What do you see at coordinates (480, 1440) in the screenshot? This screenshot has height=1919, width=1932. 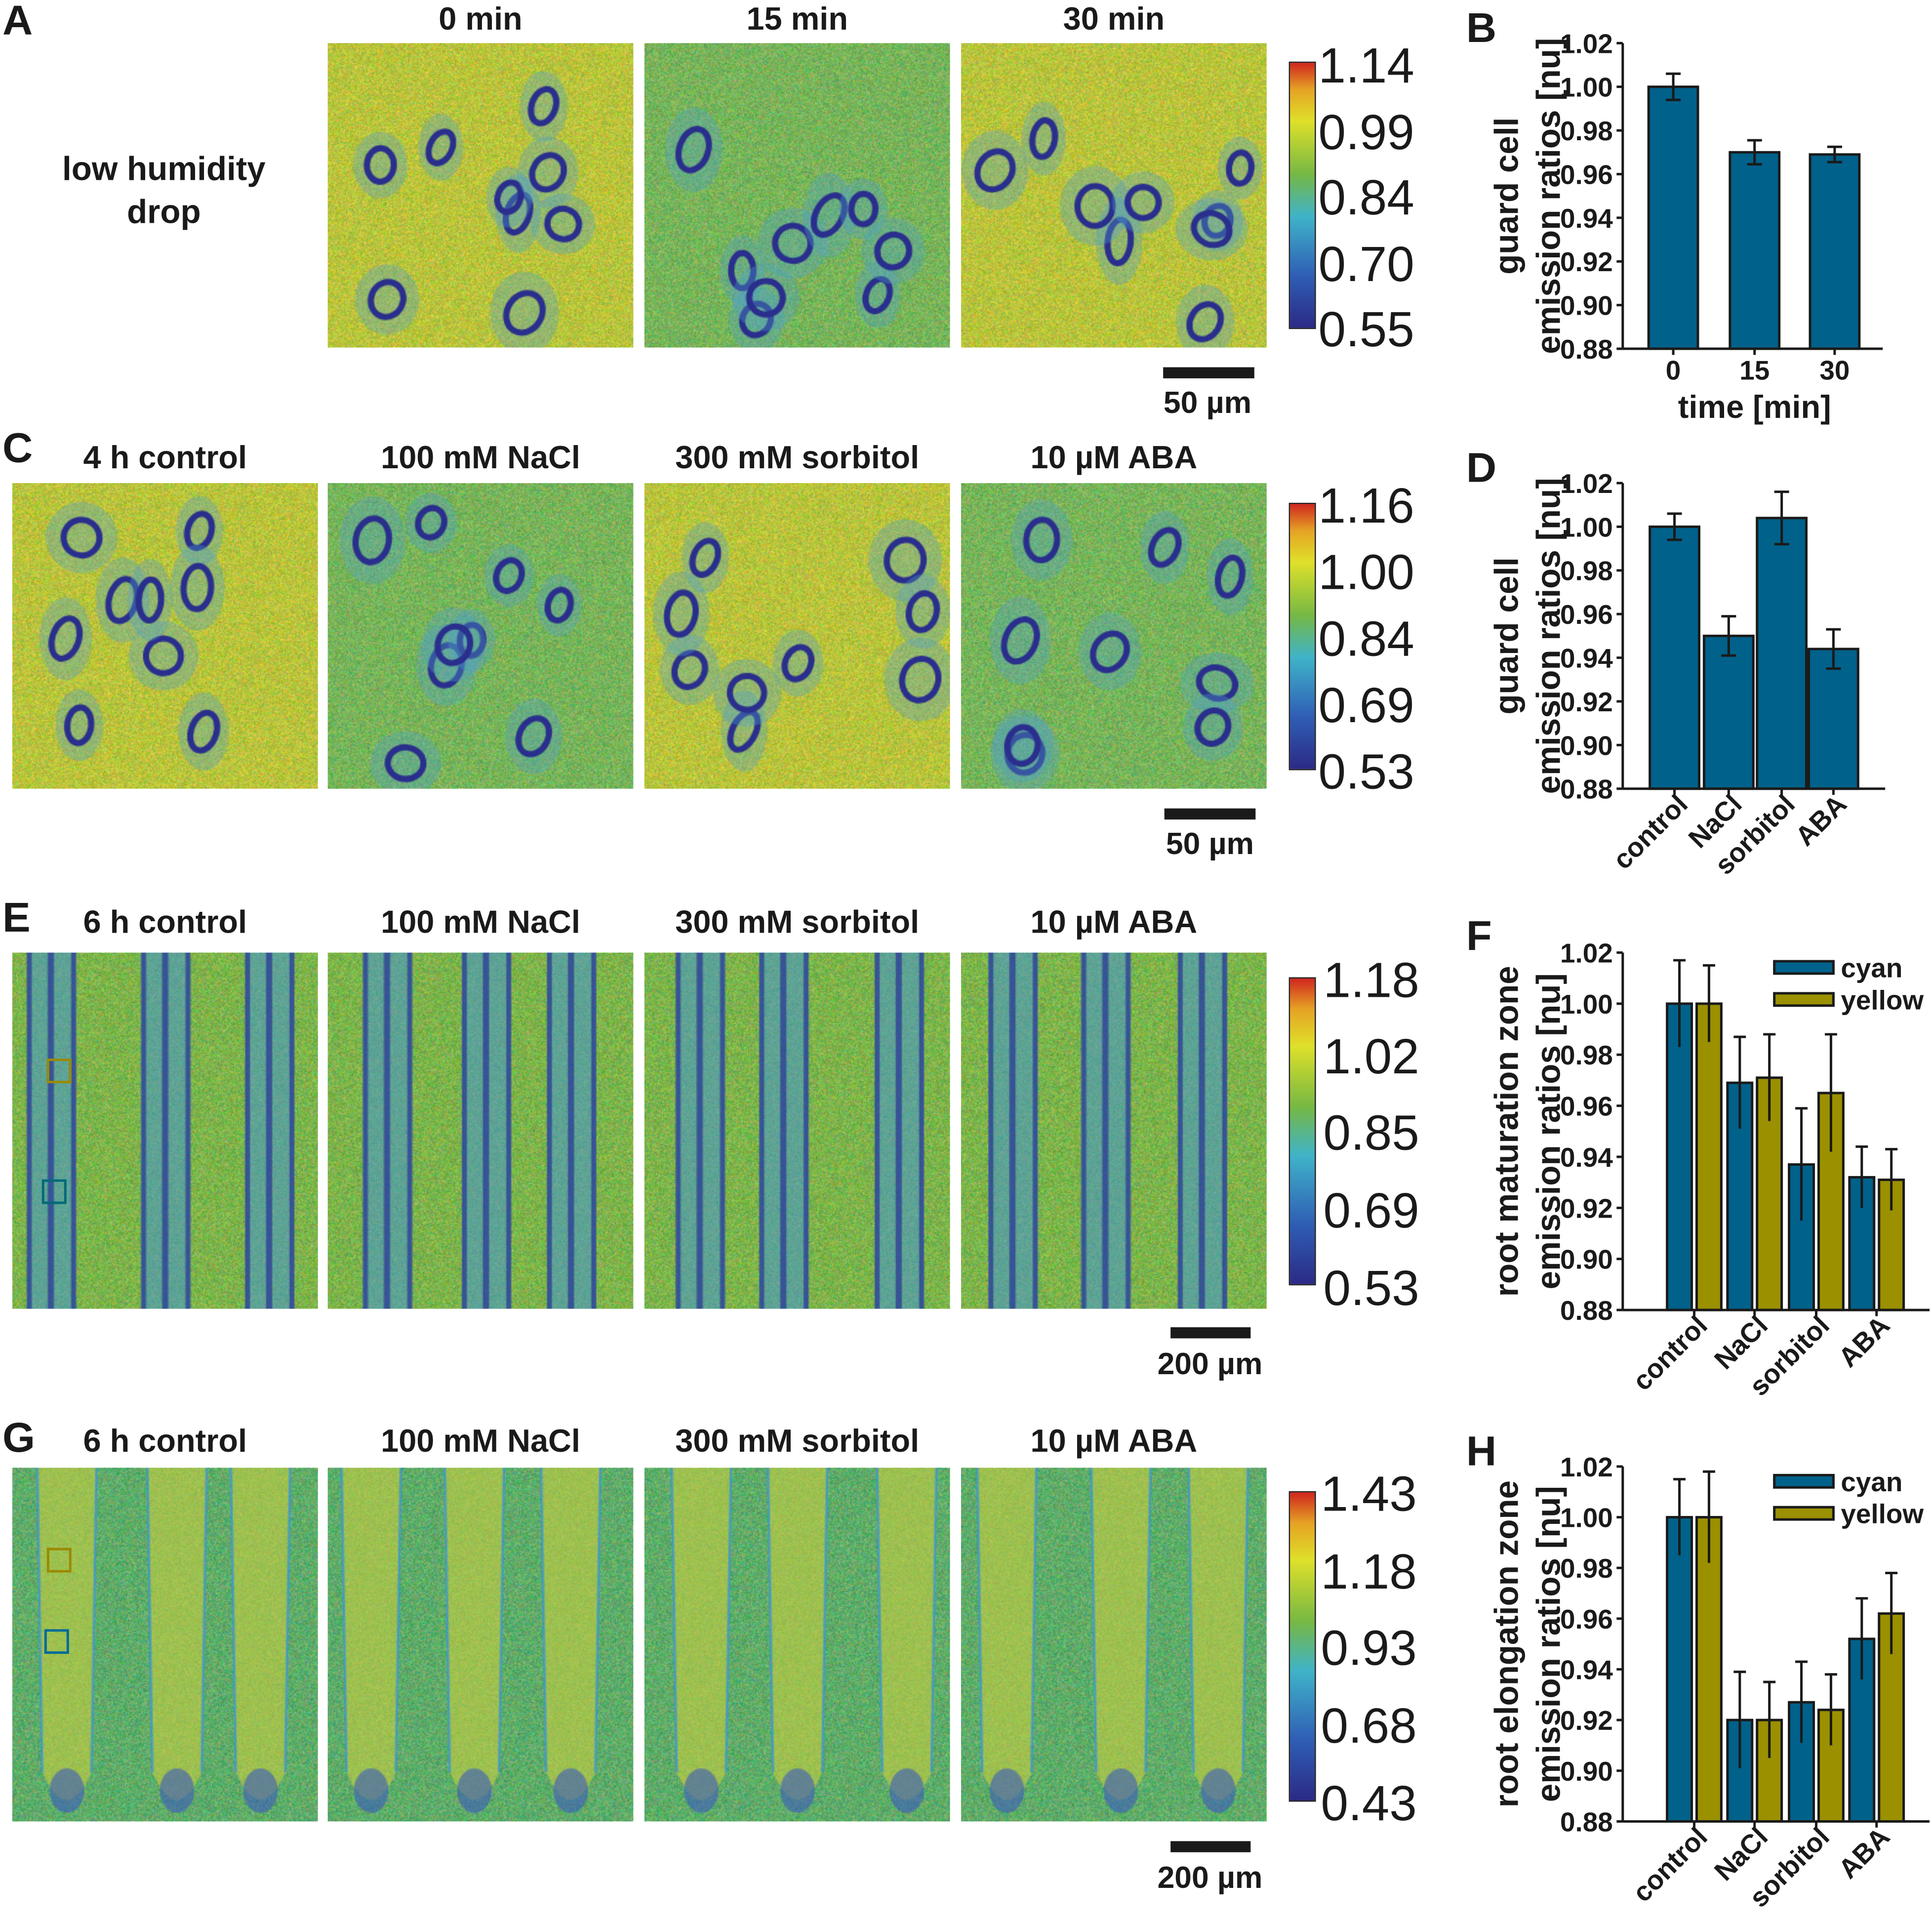 I see `panel-title: 100 mM NaCl` at bounding box center [480, 1440].